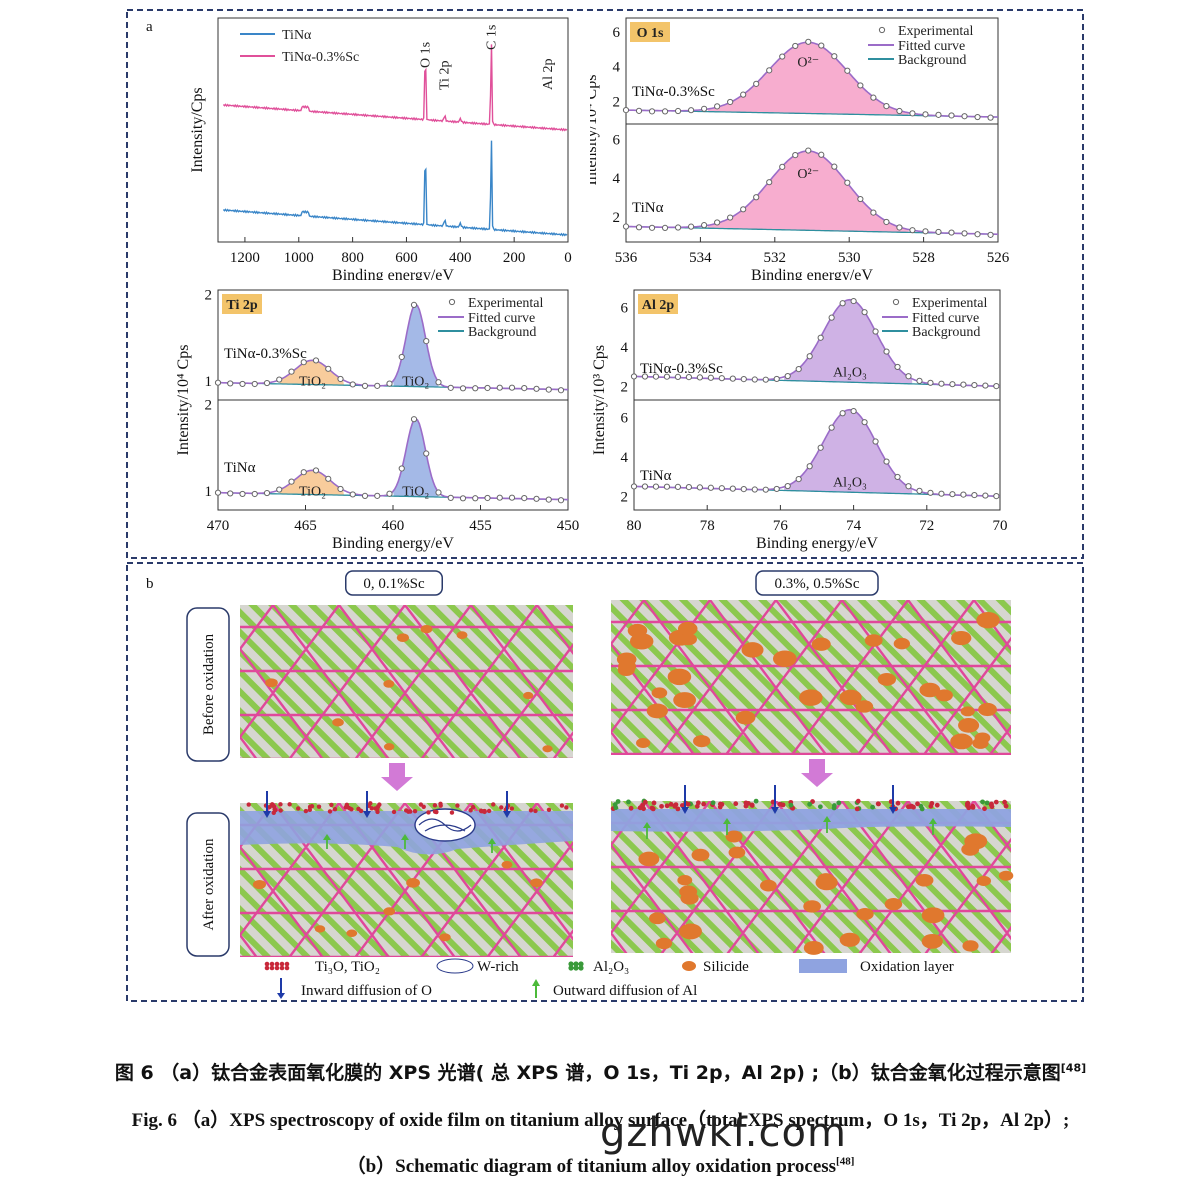 The width and height of the screenshot is (1201, 1184). Describe the element at coordinates (673, 92) in the screenshot. I see `series-label-upper: TiNα-0.3%Sc` at that location.